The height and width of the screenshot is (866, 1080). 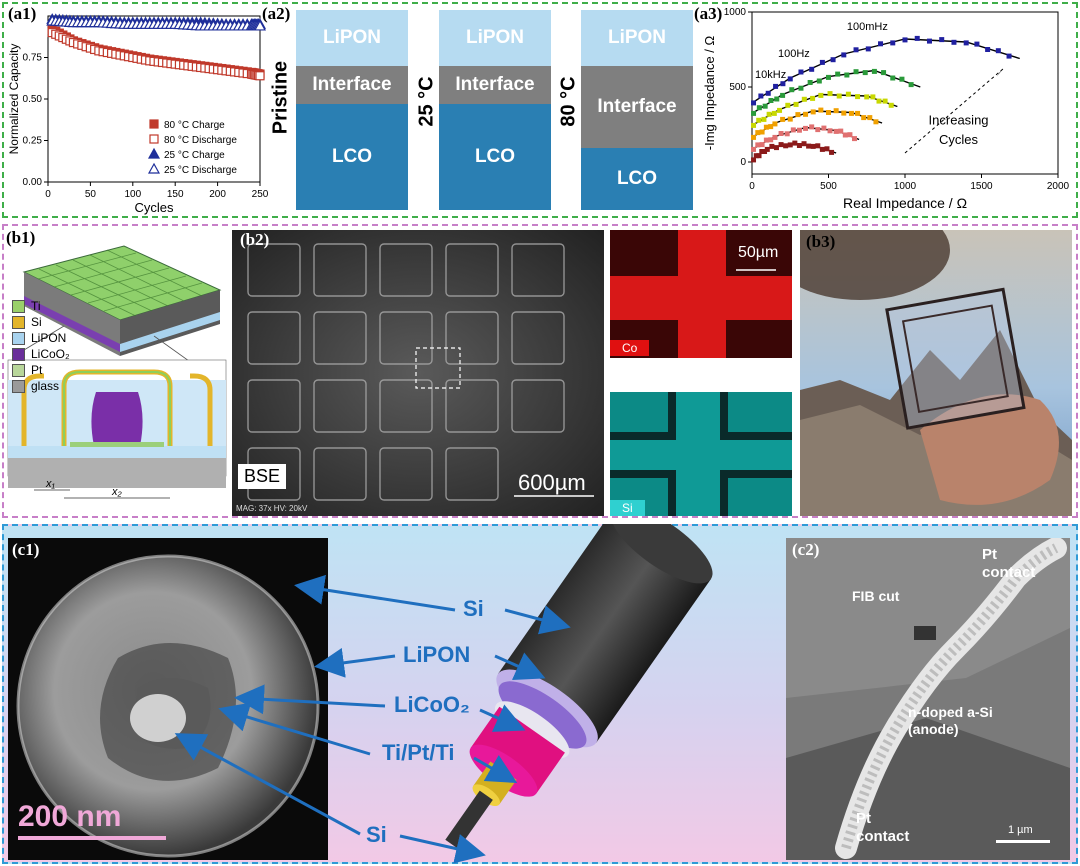 What do you see at coordinates (117, 492) in the screenshot?
I see `x2-label: x₂` at bounding box center [117, 492].